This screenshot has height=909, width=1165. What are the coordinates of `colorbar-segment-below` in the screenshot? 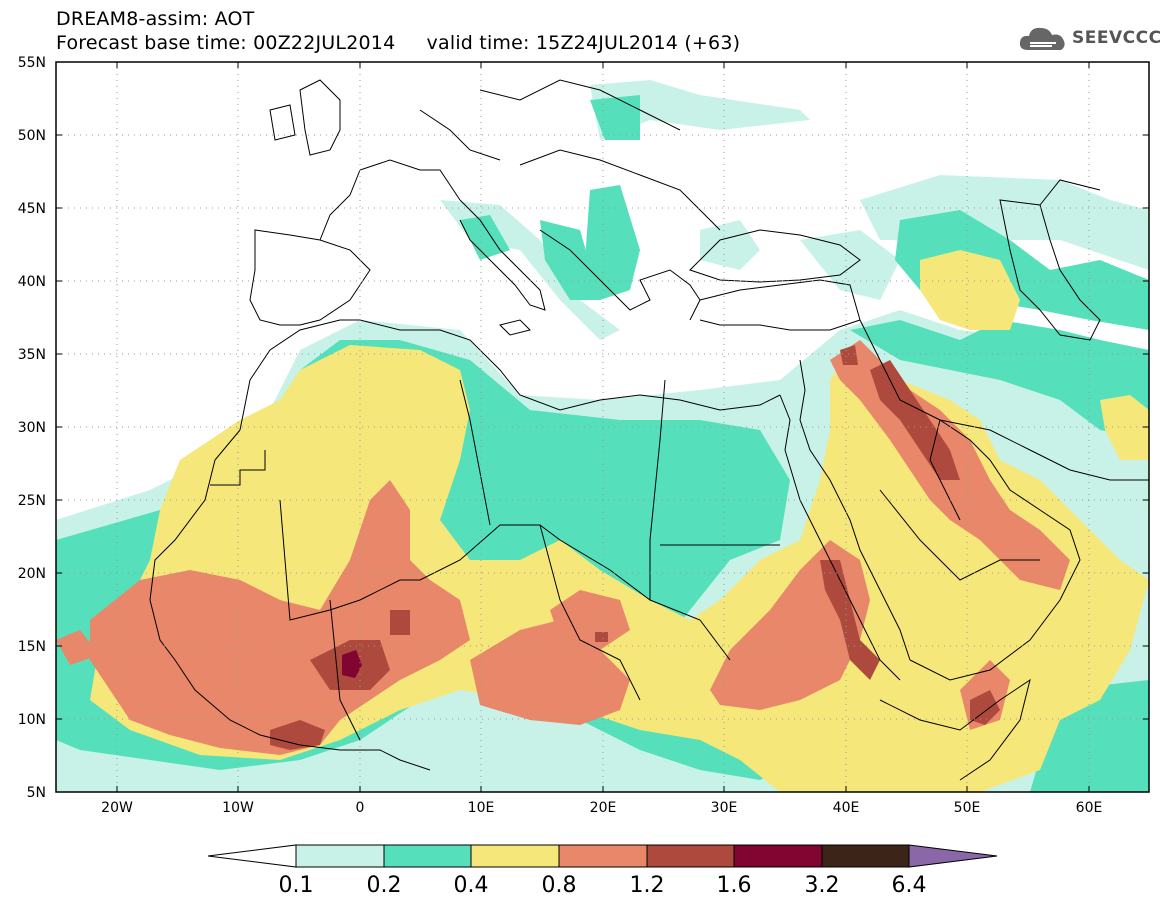 It's located at (252, 856).